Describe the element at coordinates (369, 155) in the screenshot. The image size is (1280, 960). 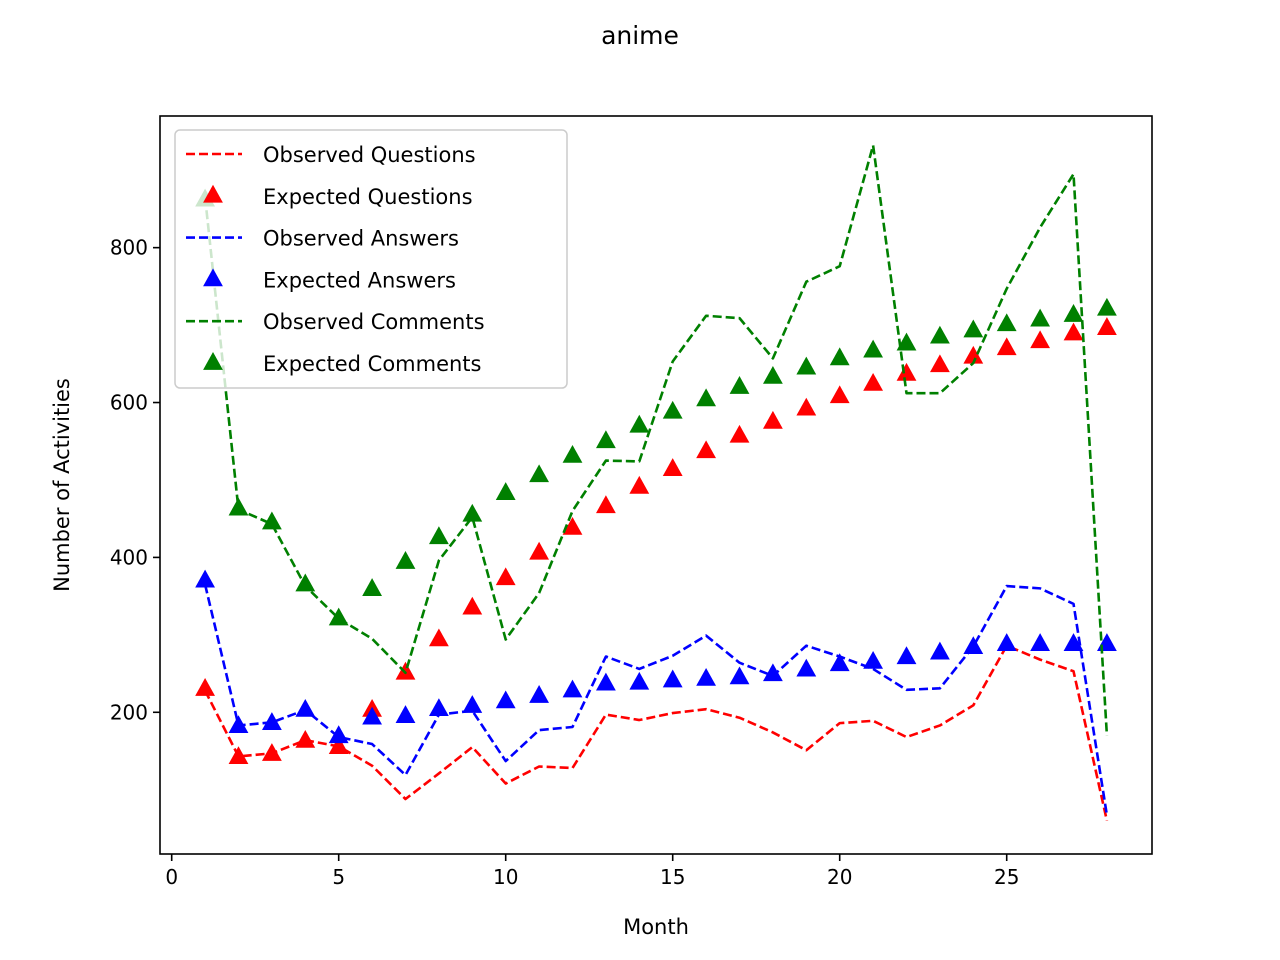
I see `legend-label: Observed Questions` at that location.